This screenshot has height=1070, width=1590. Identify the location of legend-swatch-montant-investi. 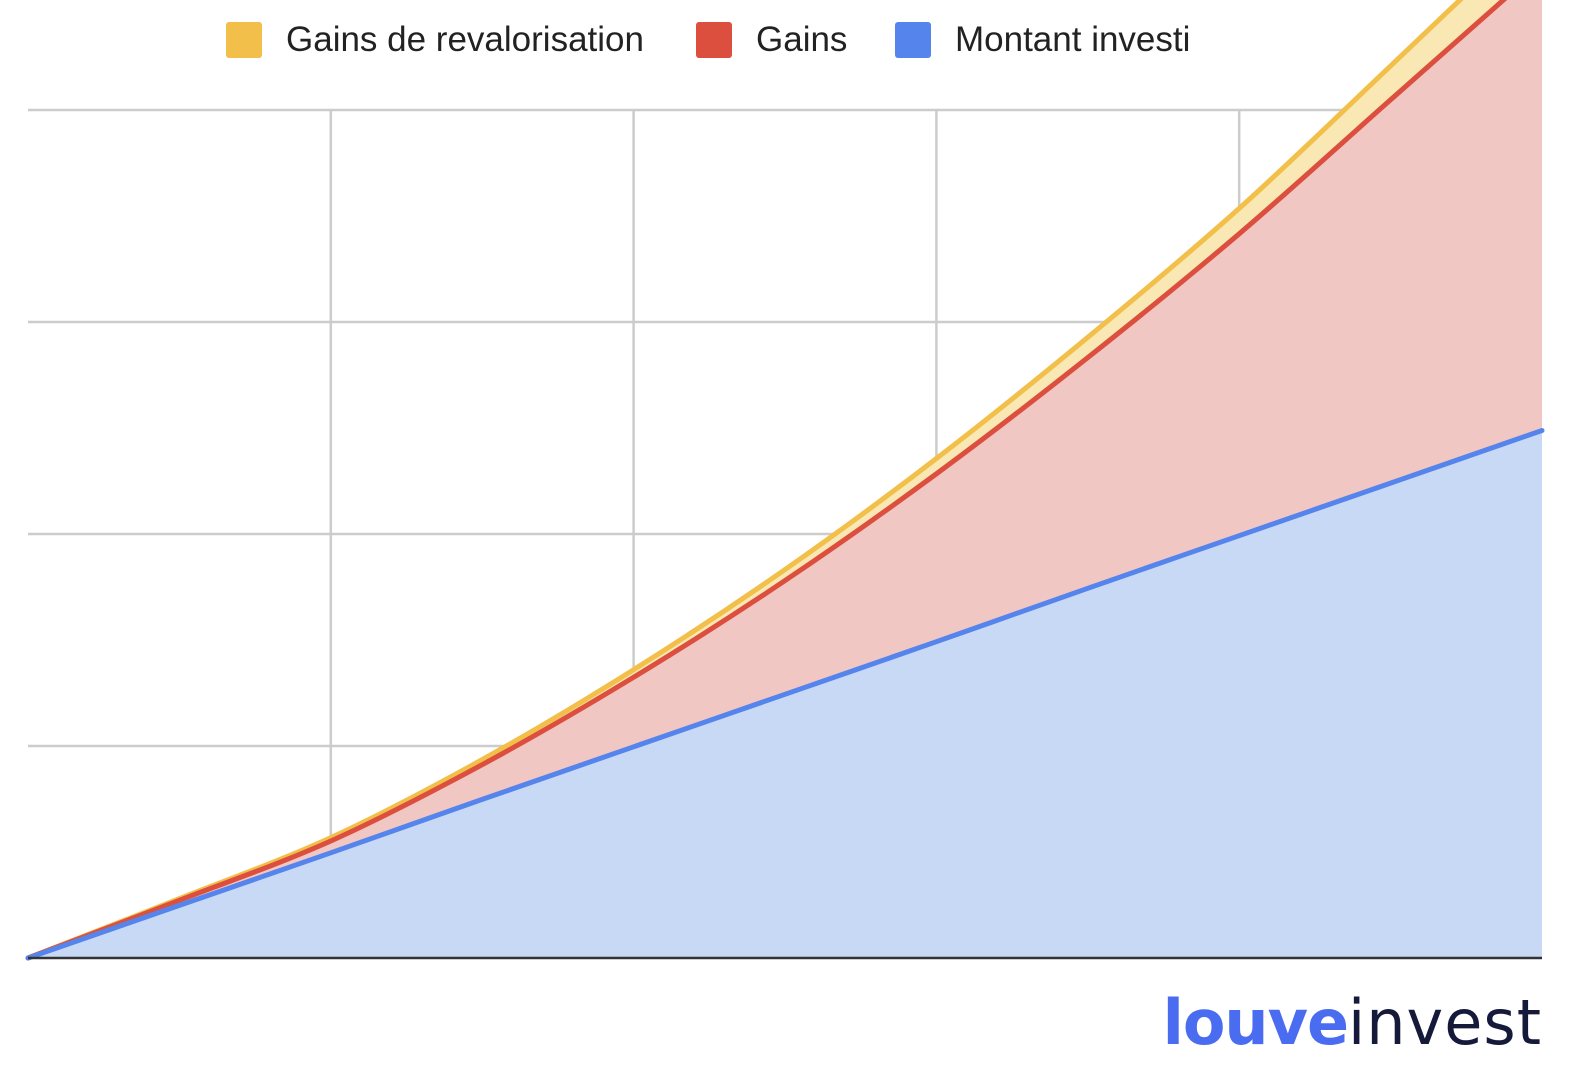
(913, 40).